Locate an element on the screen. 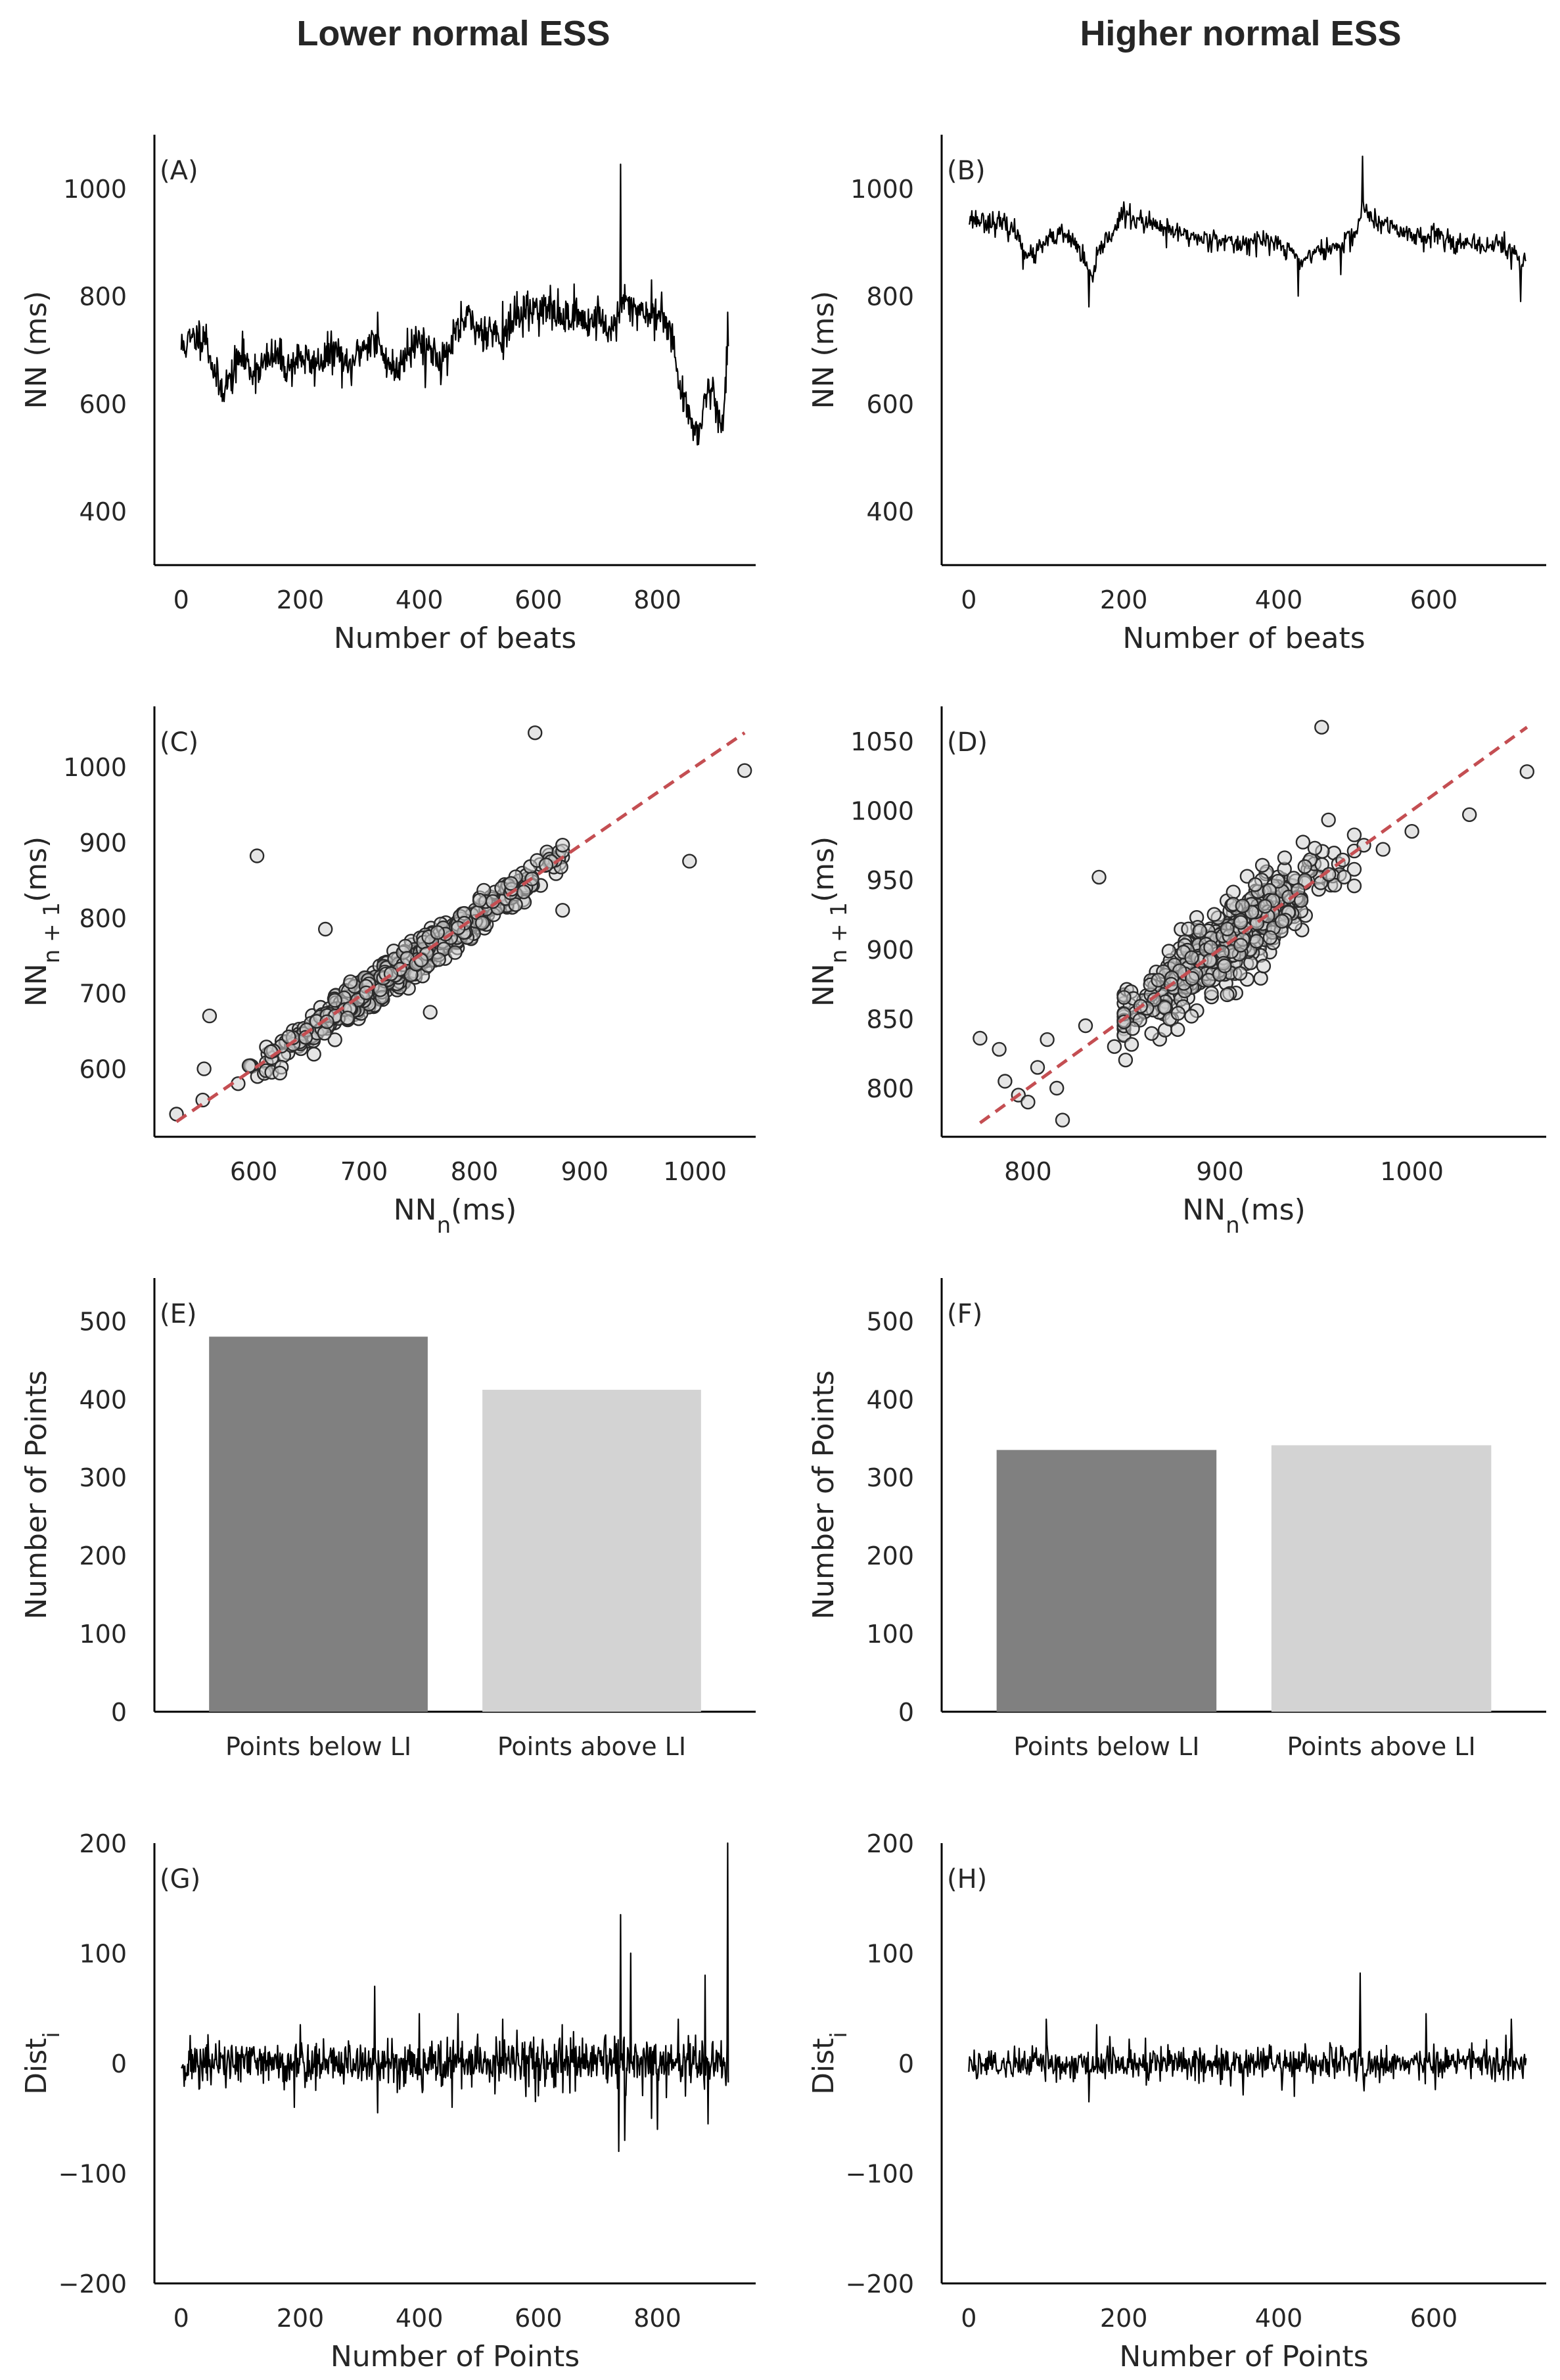 This screenshot has width=1560, height=2380. x-axis-label: NNn(ms) is located at coordinates (1244, 1216).